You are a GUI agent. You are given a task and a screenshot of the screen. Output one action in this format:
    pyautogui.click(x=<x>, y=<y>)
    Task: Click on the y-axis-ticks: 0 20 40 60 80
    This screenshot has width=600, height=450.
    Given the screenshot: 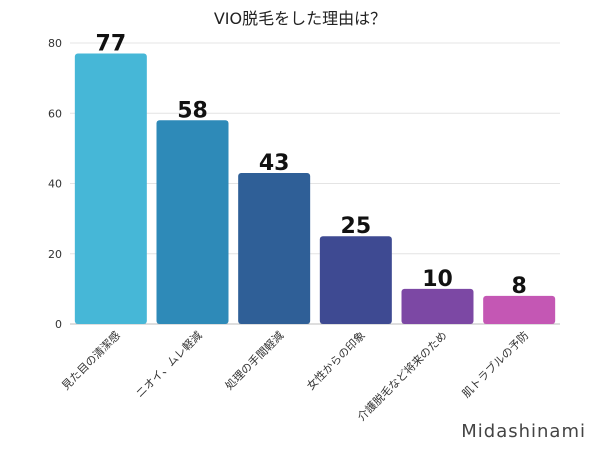 What is the action you would take?
    pyautogui.click(x=55, y=184)
    